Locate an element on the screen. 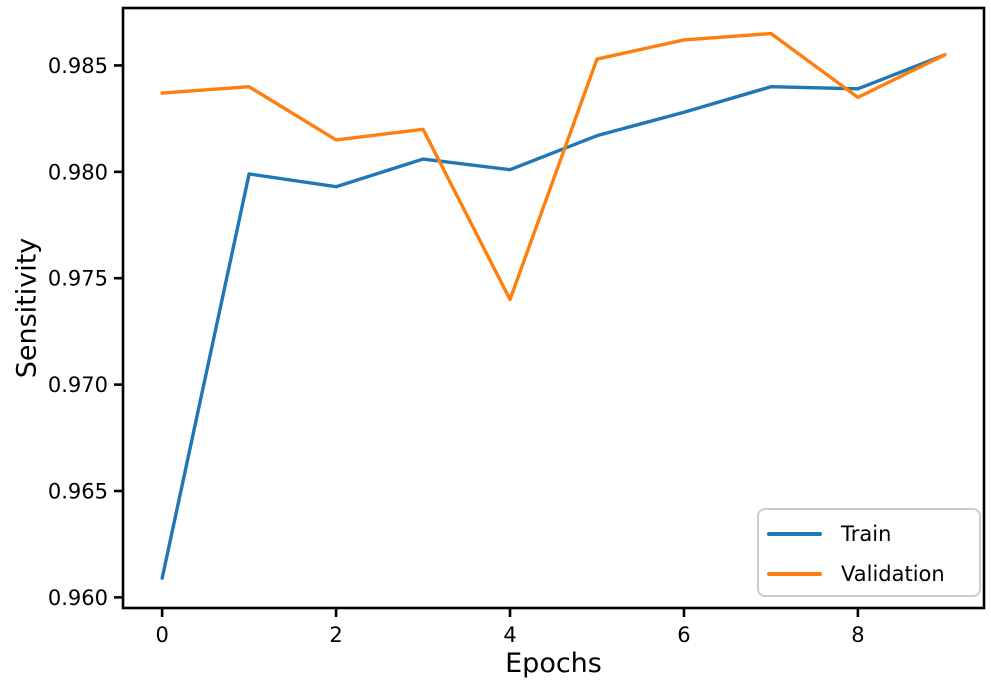 The image size is (991, 693). y-tick-label: 0.975 is located at coordinates (78, 279).